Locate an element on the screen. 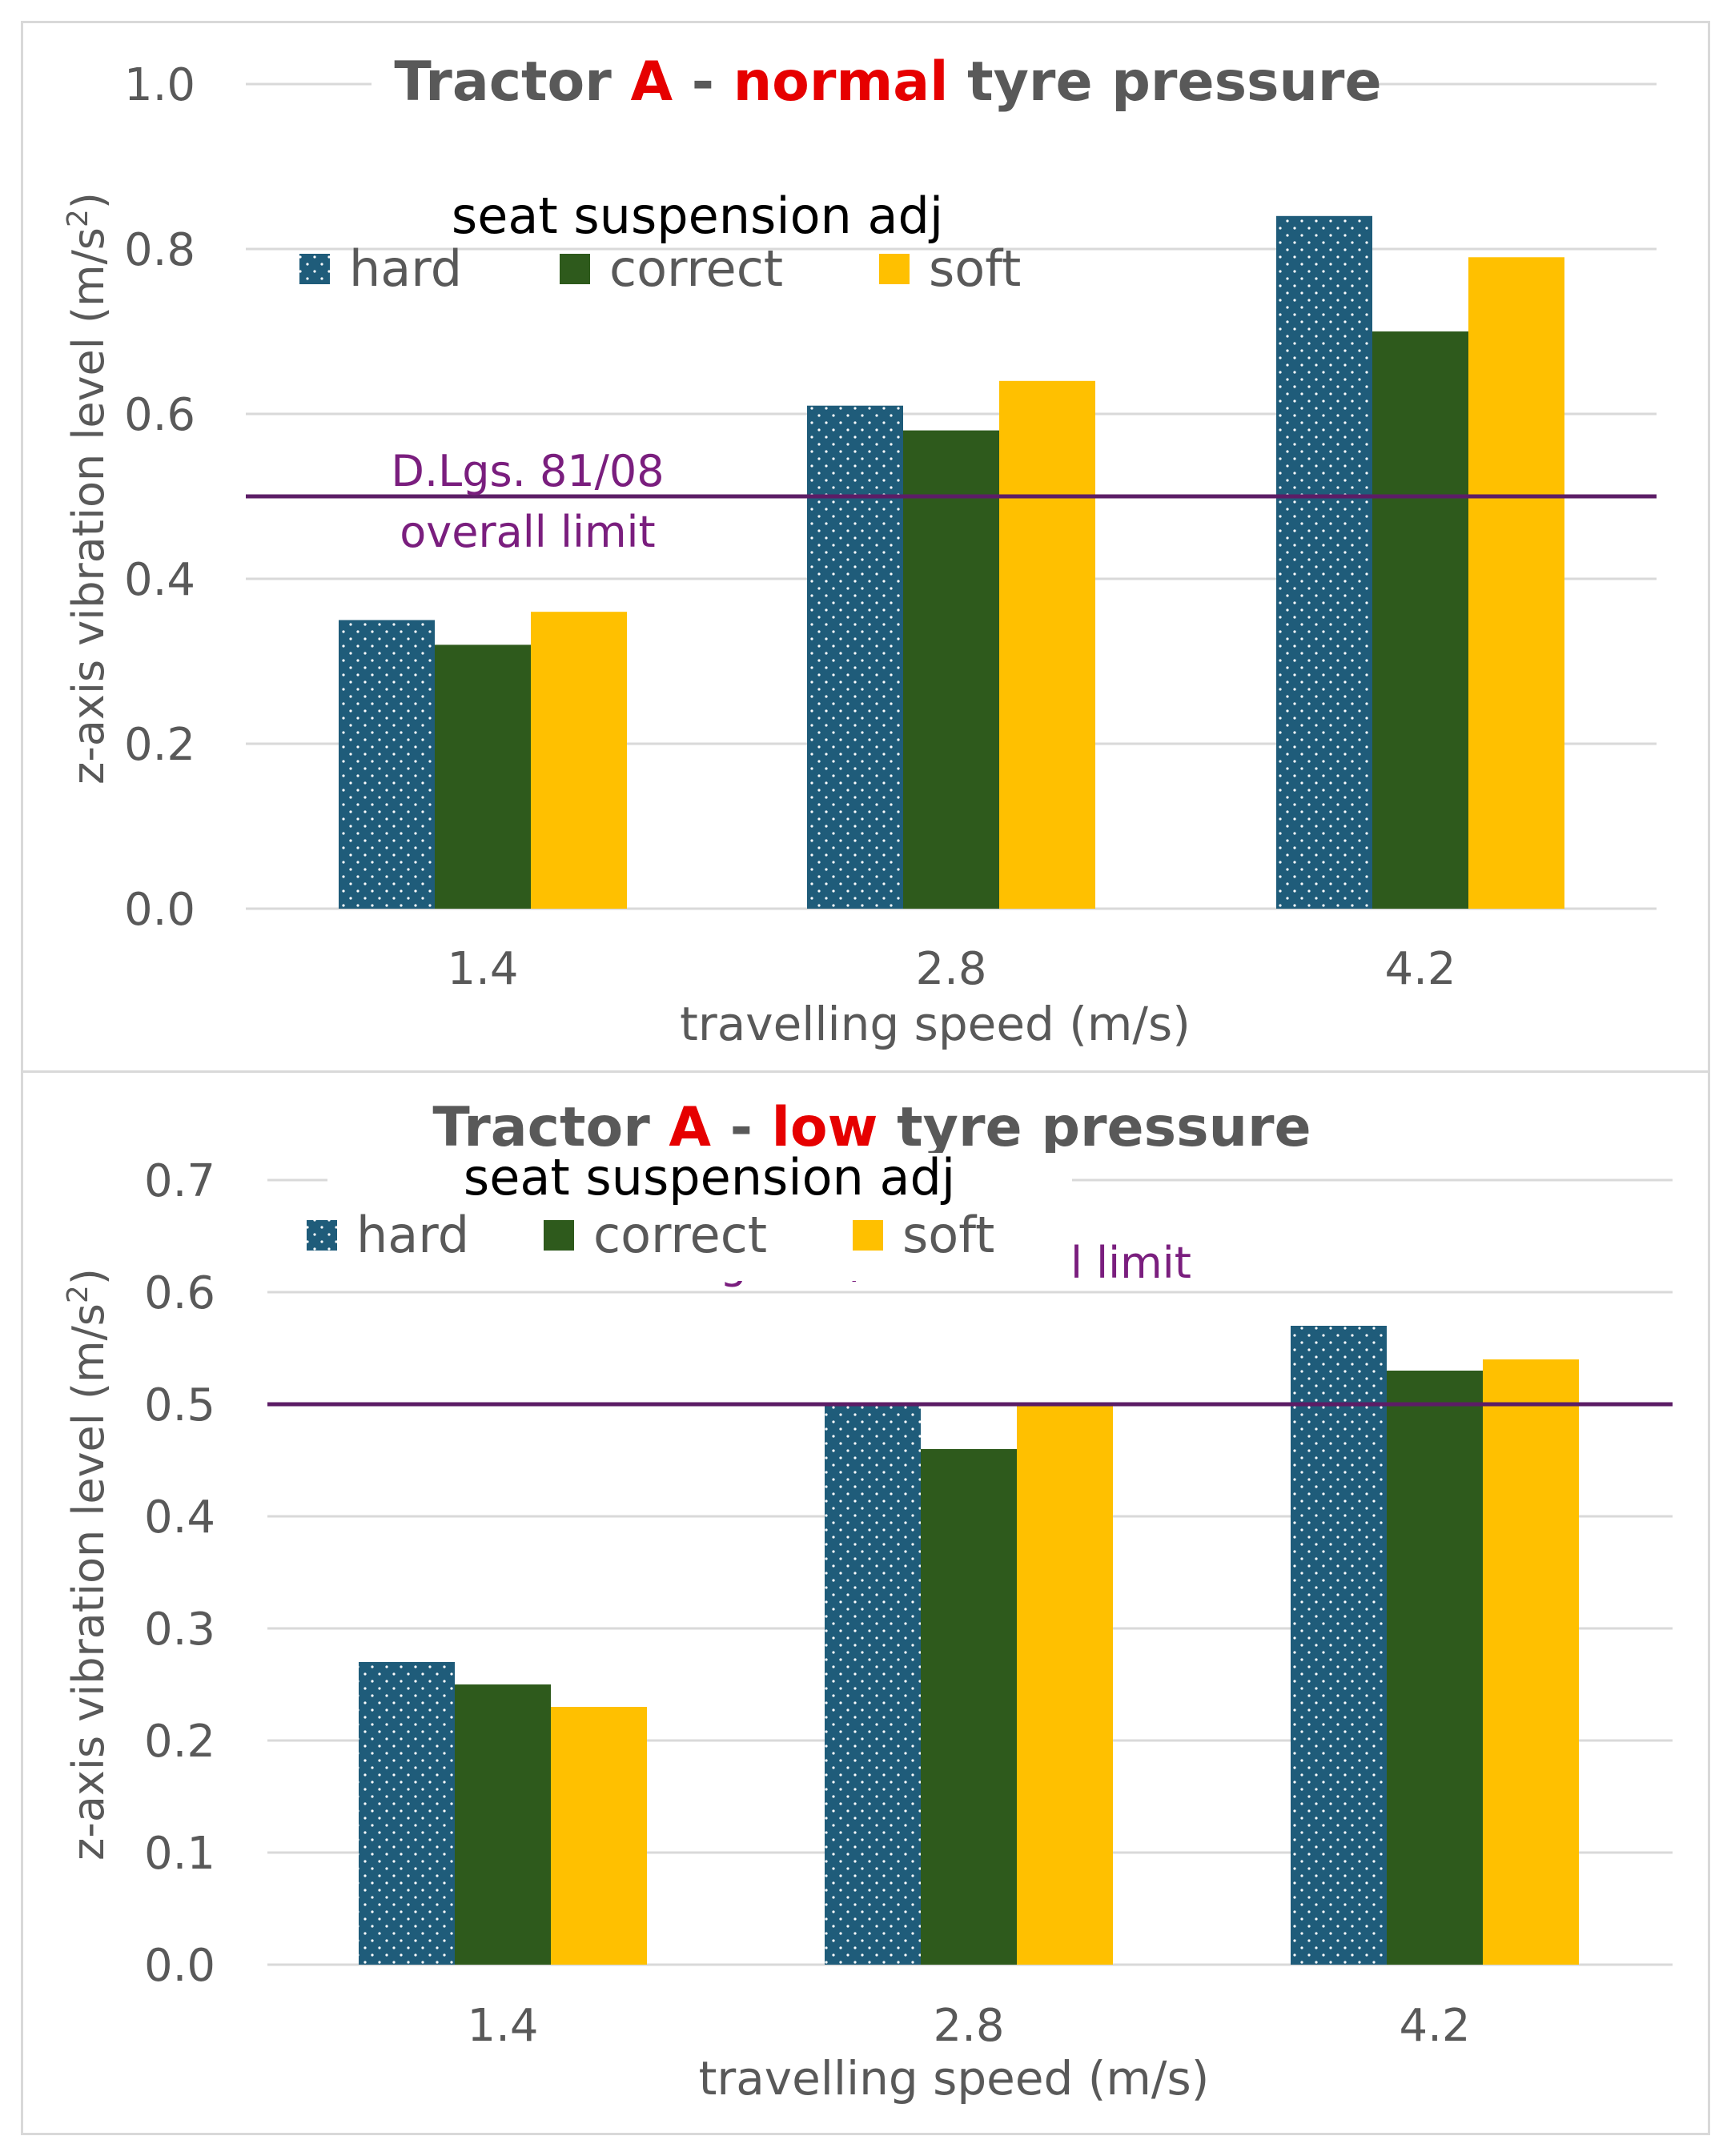  legend-background is located at coordinates (699, 1217).